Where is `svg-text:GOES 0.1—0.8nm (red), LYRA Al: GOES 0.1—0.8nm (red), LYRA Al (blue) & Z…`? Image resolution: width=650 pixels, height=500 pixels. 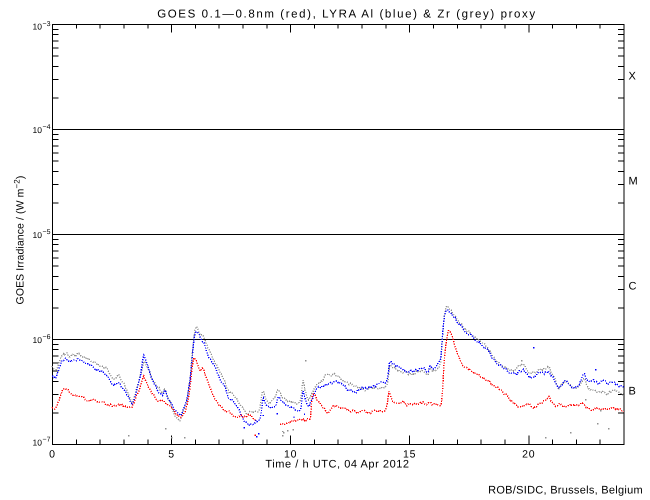
svg-text:GOES 0.1—0.8nm (red), LYRA Al: GOES 0.1—0.8nm (red), LYRA Al (blue) & Z… is located at coordinates (347, 14).